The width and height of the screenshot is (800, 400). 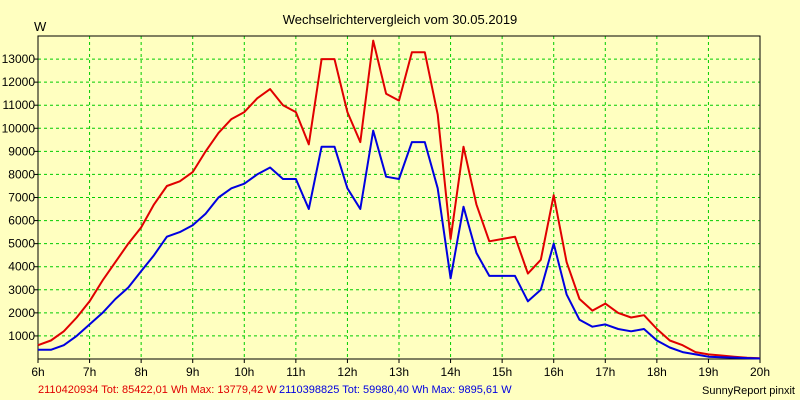 I want to click on chart-title: Wechselrichtervergleich vom 30.05.2019, so click(x=400, y=19).